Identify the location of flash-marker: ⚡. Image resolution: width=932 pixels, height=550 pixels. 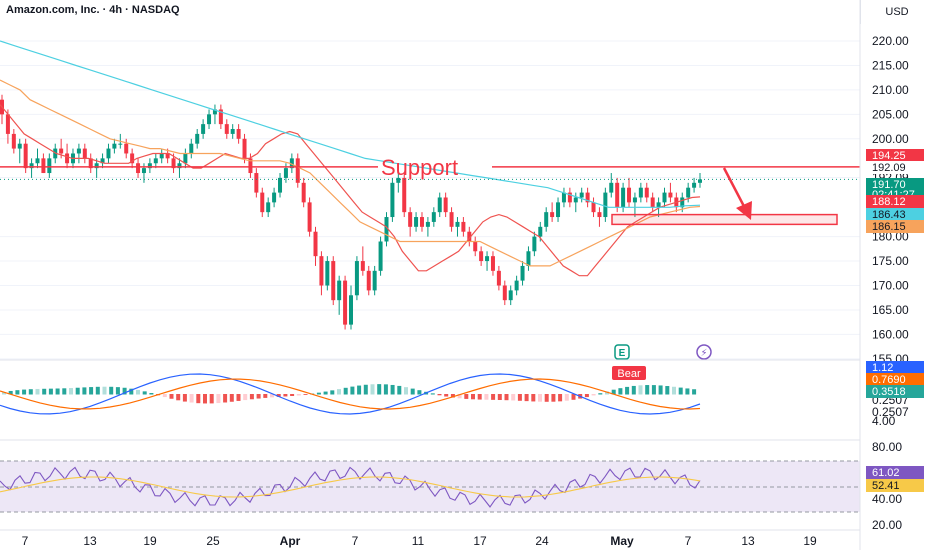
(704, 352).